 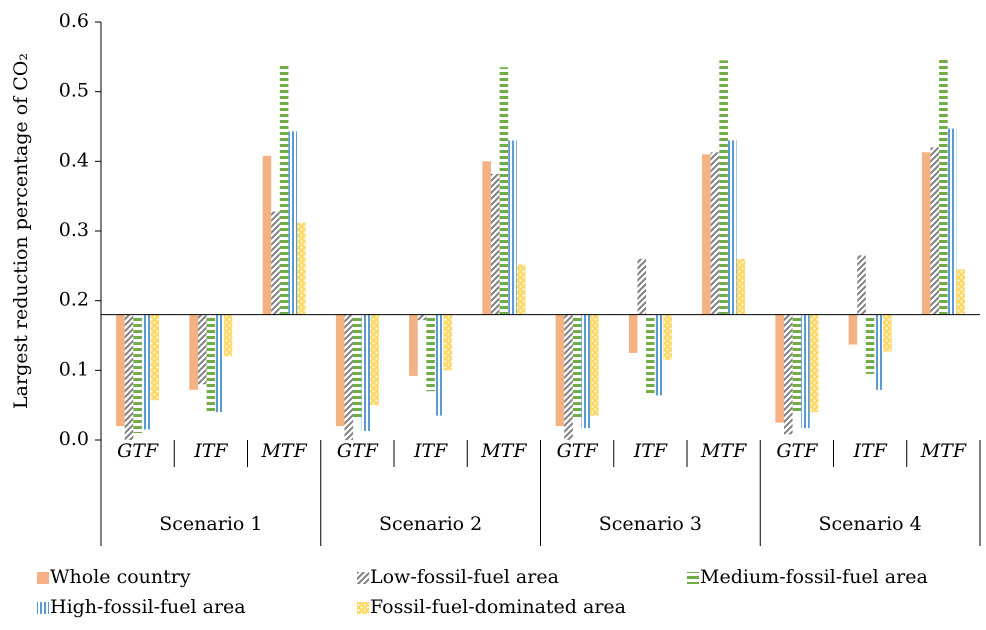 I want to click on y-axis-label: Largest reduction percentage of CO₂, so click(x=21, y=231).